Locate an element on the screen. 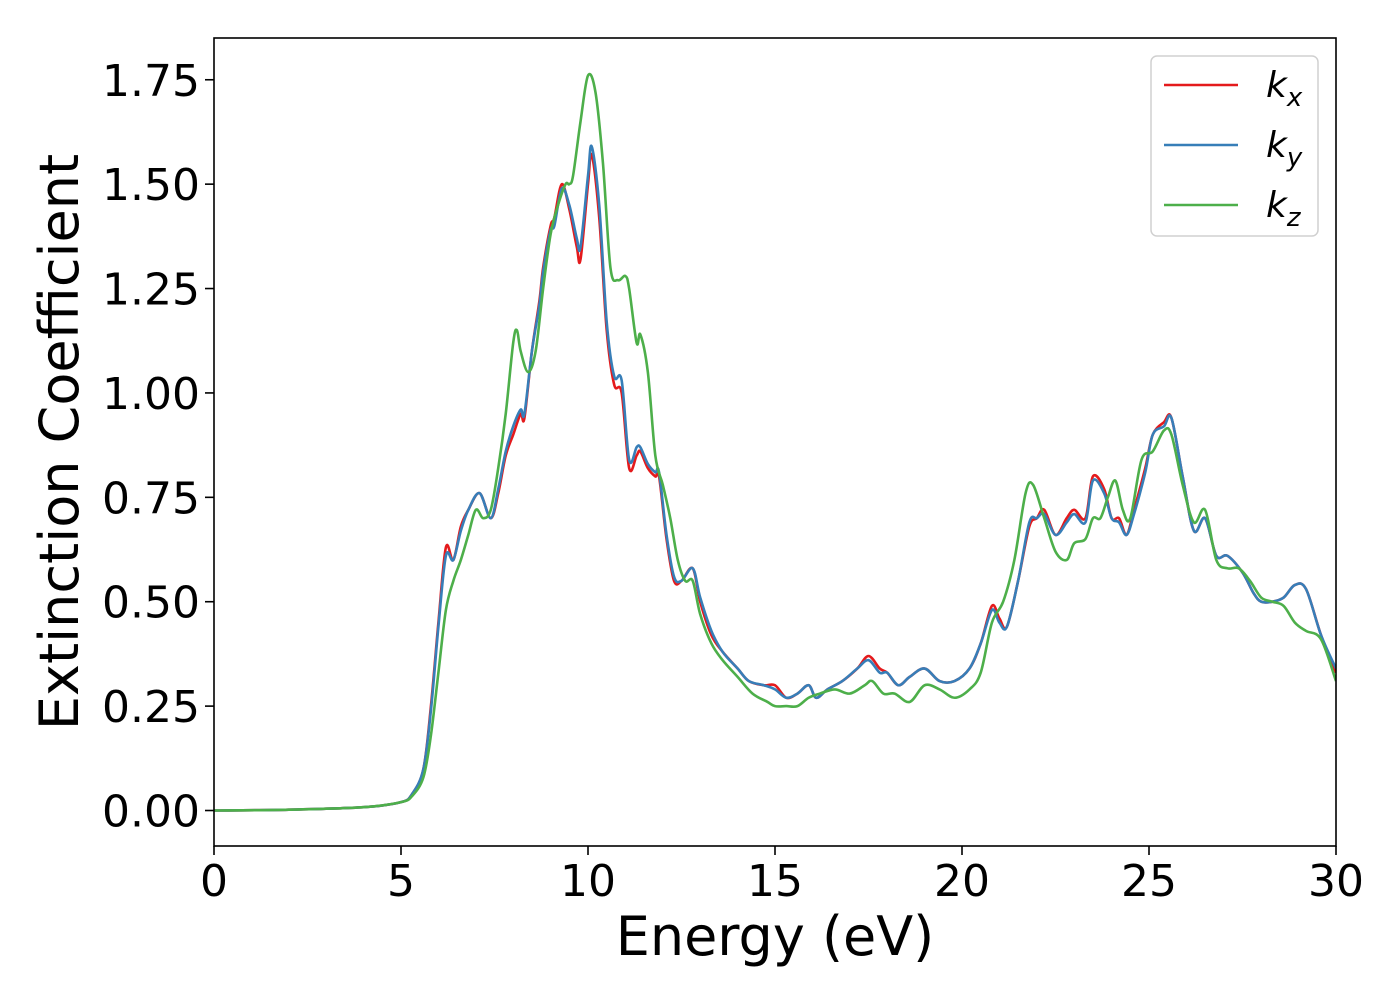 The height and width of the screenshot is (1000, 1400). y-tick-label: 1.75 is located at coordinates (151, 81).